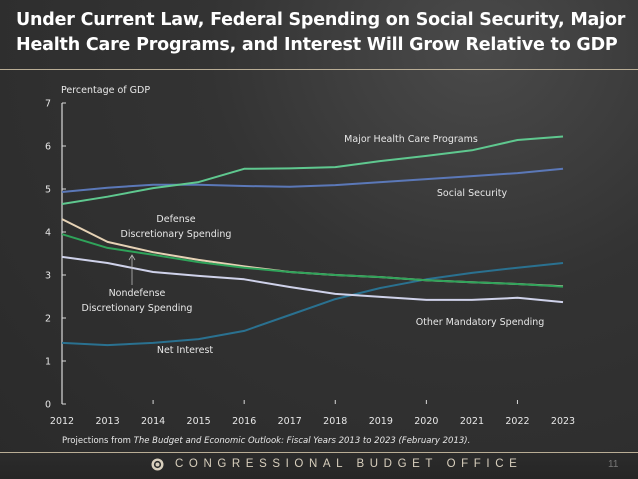  I want to click on annotation-net-interest: Net Interest, so click(185, 350).